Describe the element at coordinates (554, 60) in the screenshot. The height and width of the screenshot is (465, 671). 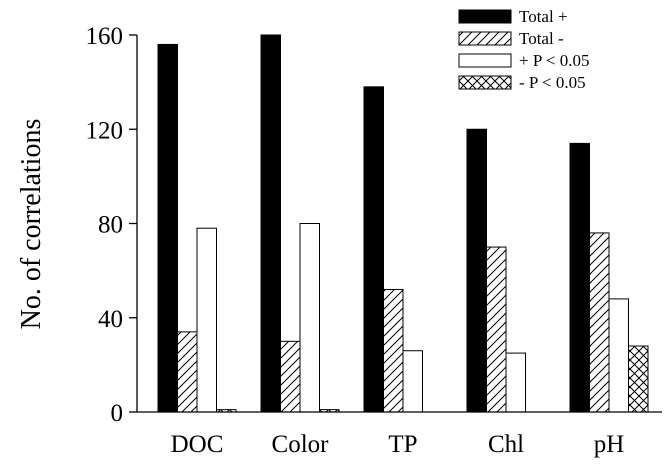
I see `legend-label: + P < 0.05` at that location.